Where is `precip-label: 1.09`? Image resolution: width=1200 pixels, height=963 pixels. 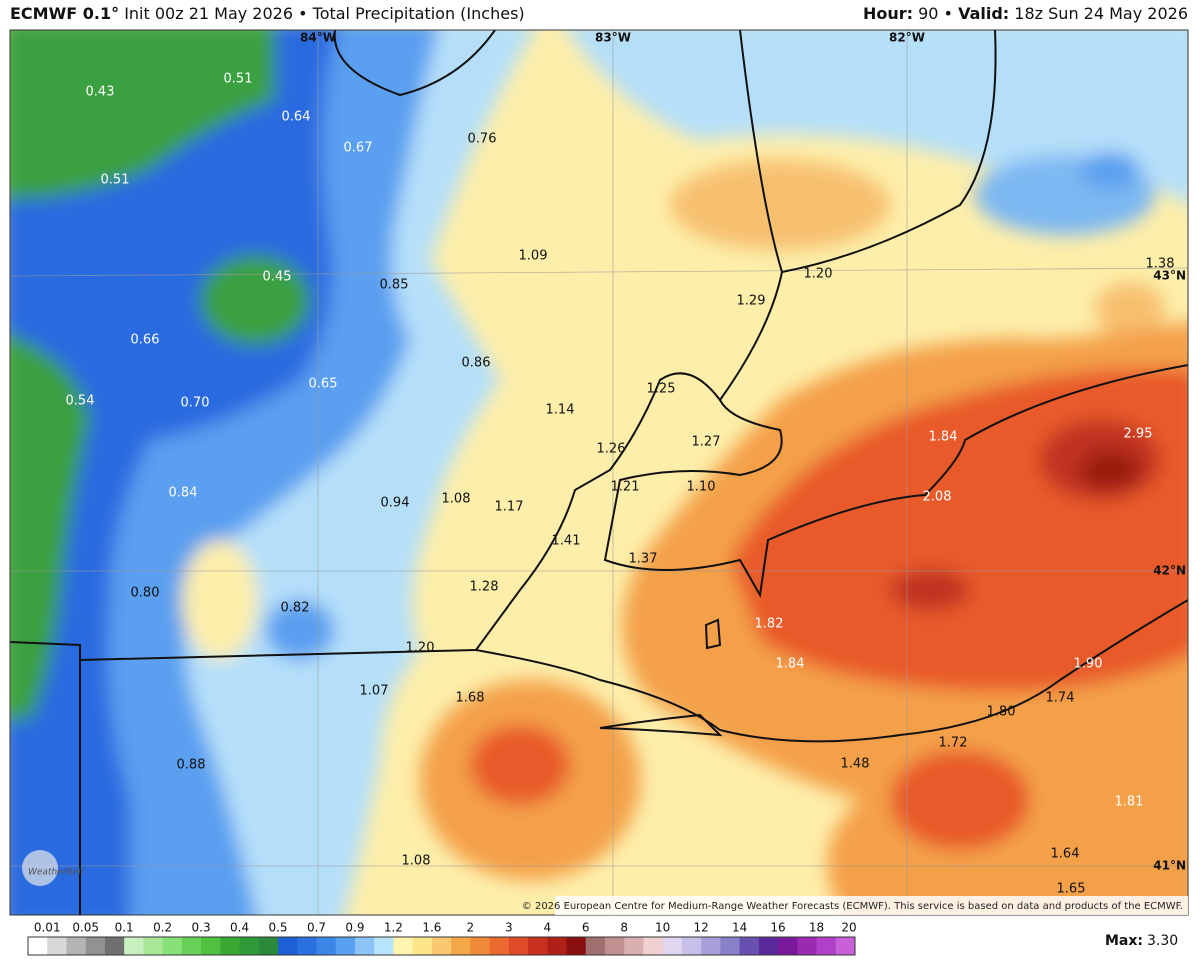
precip-label: 1.09 is located at coordinates (533, 256).